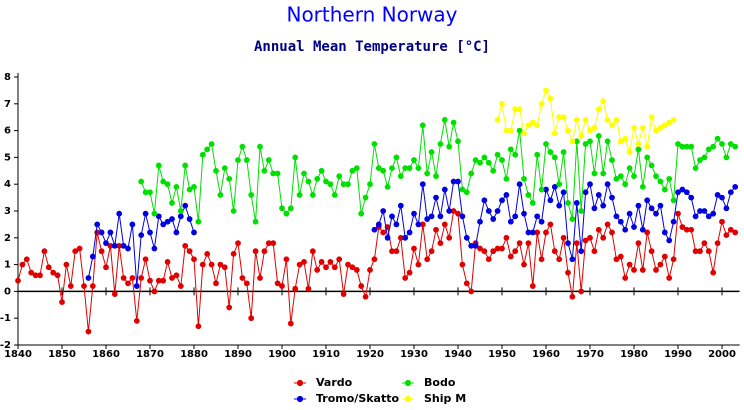 This screenshot has width=744, height=410. Describe the element at coordinates (282, 354) in the screenshot. I see `x-tick-label: 1900` at that location.